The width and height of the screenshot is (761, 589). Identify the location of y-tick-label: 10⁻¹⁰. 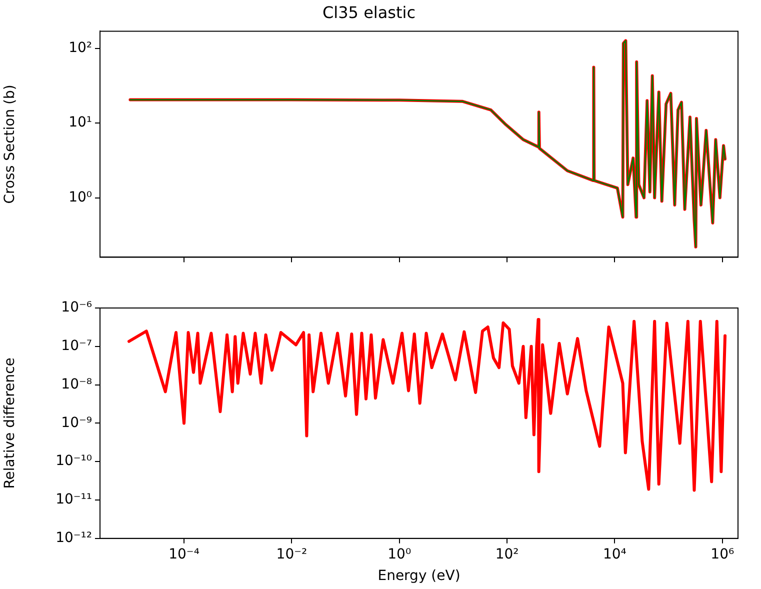
(74, 461).